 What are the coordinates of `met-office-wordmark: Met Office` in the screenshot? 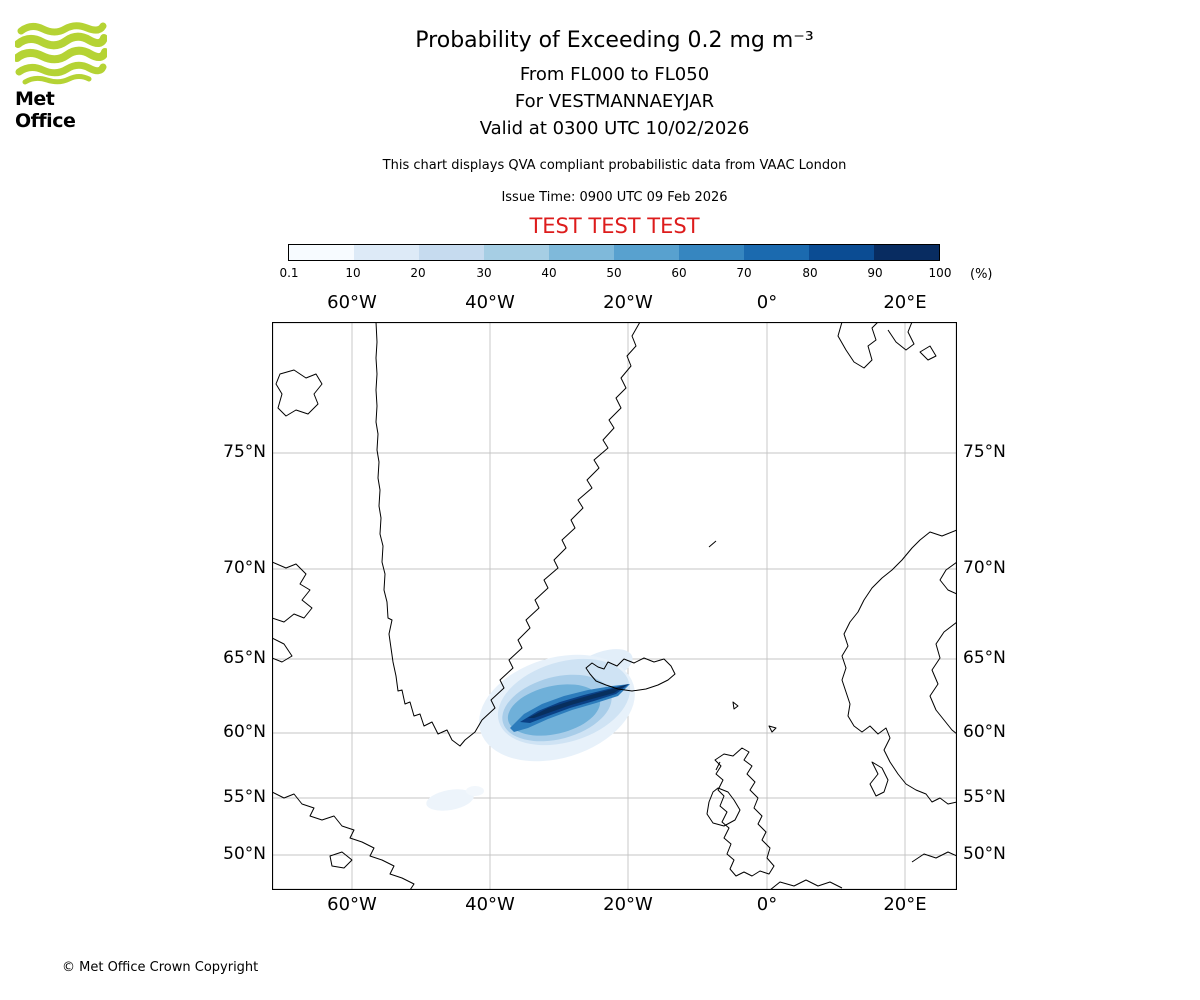 It's located at (45, 110).